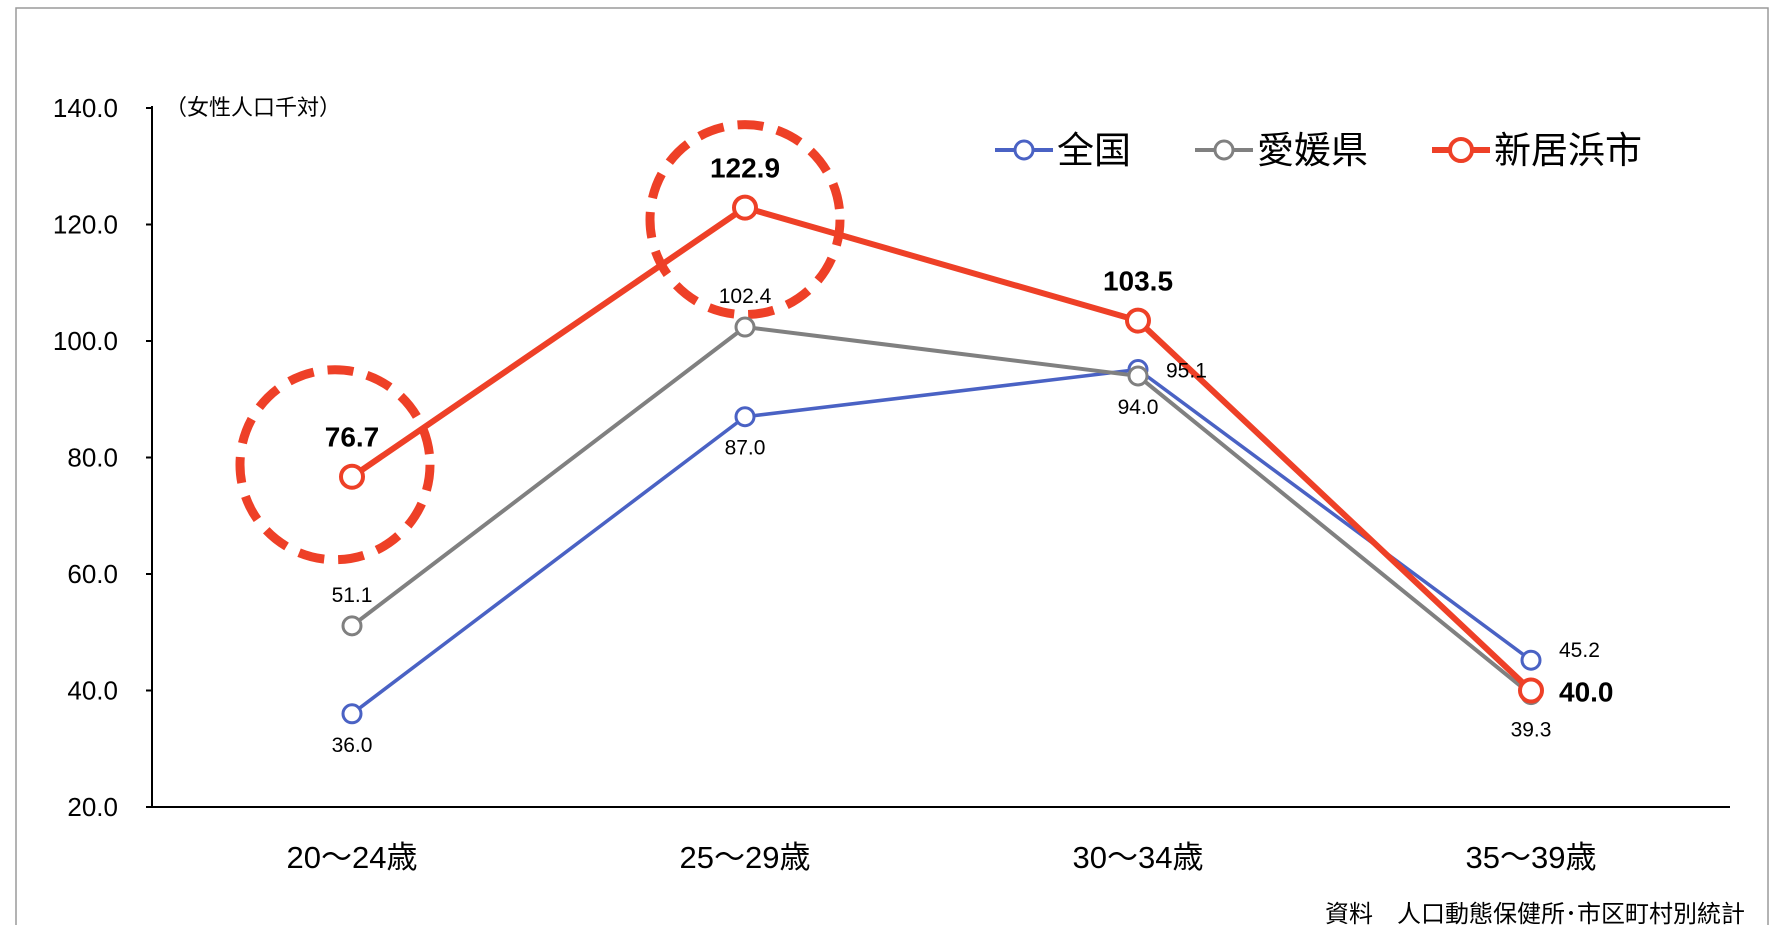 The width and height of the screenshot is (1776, 930). I want to click on data-label: 103.5, so click(1138, 281).